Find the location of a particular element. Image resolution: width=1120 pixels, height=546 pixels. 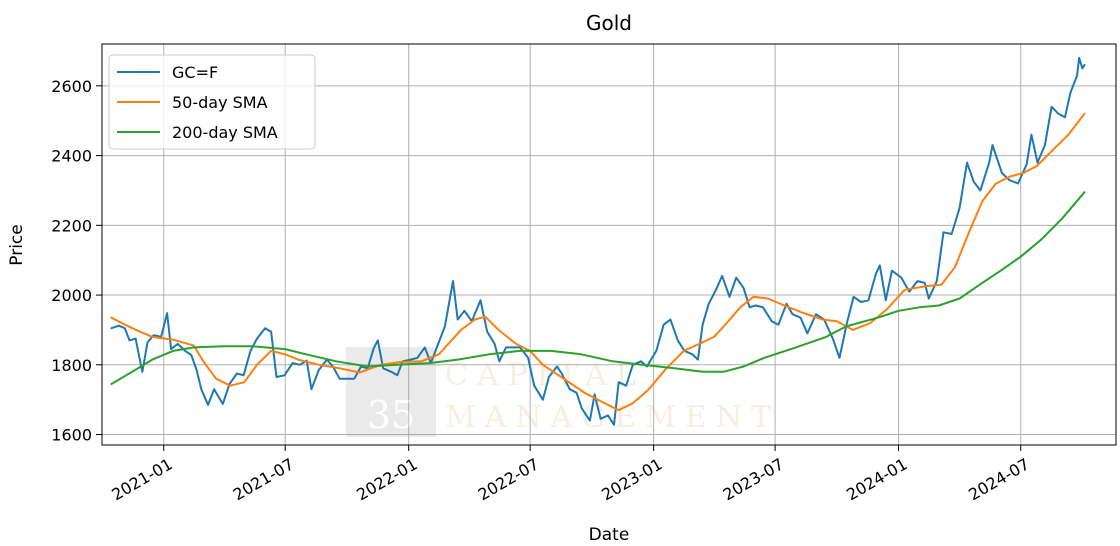

y-tick-label: 2200 is located at coordinates (71, 225).